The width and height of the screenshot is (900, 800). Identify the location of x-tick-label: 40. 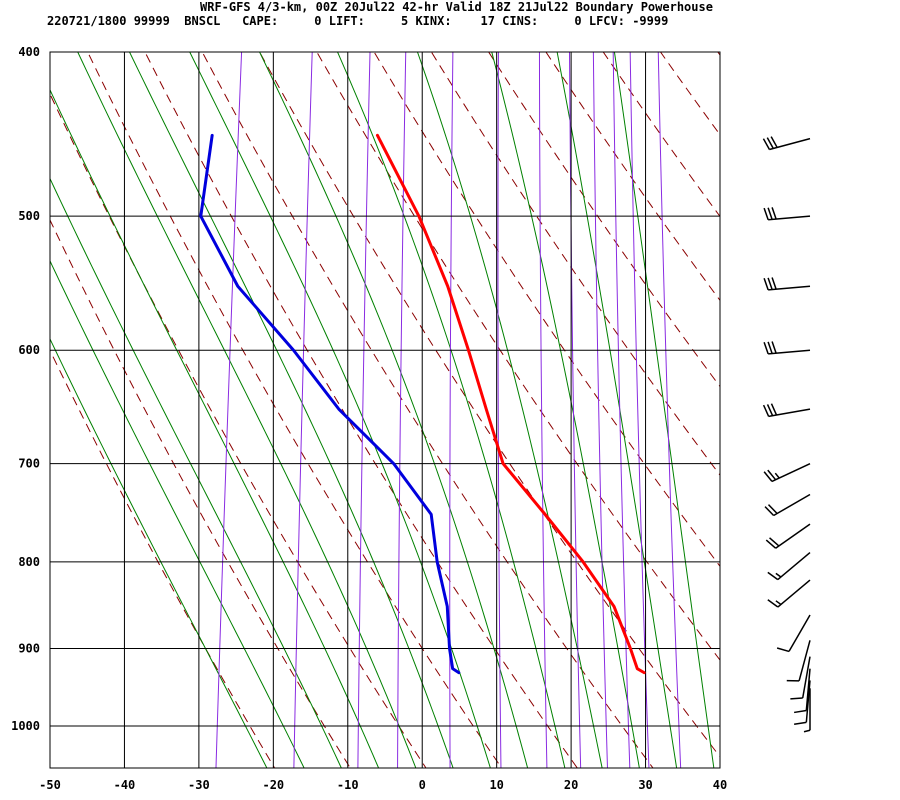
(720, 785).